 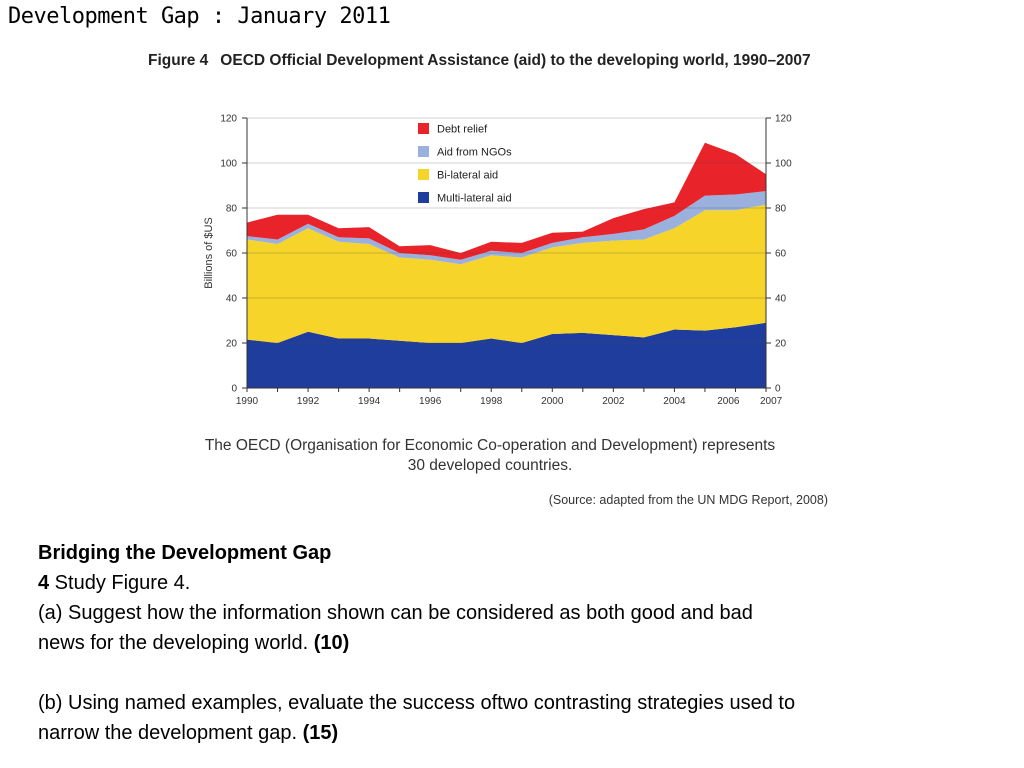 I want to click on x-tick-label-2002: 2002, so click(x=613, y=401).